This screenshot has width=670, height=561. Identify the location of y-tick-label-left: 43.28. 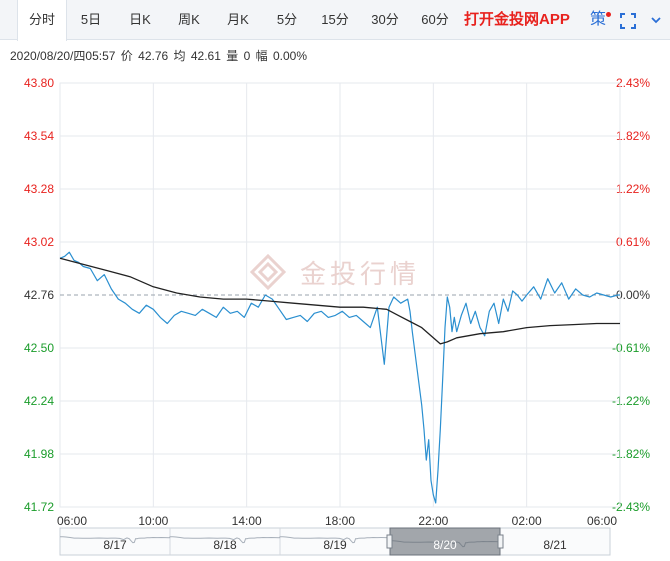
(39, 189).